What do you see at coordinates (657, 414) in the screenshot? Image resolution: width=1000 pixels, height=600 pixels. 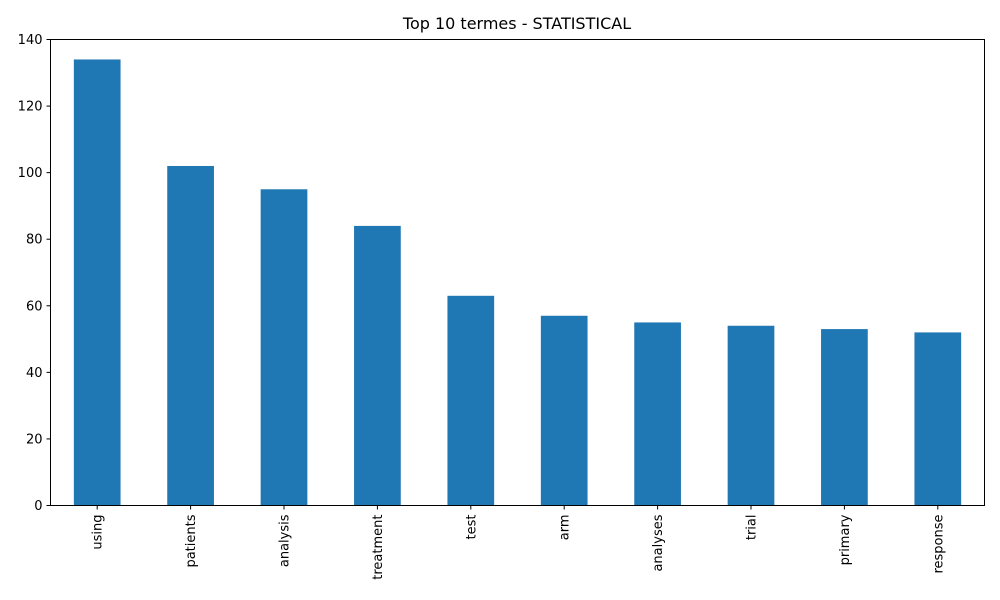 I see `bar-analyses` at bounding box center [657, 414].